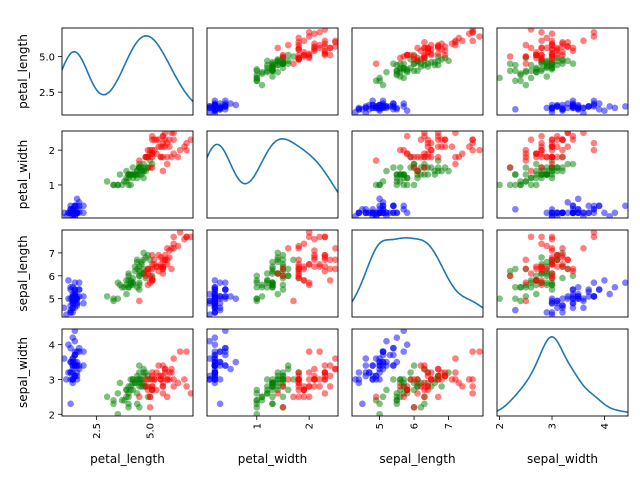 The width and height of the screenshot is (640, 480). Describe the element at coordinates (415, 426) in the screenshot. I see `x-tick-label-sepal_length: 6` at that location.